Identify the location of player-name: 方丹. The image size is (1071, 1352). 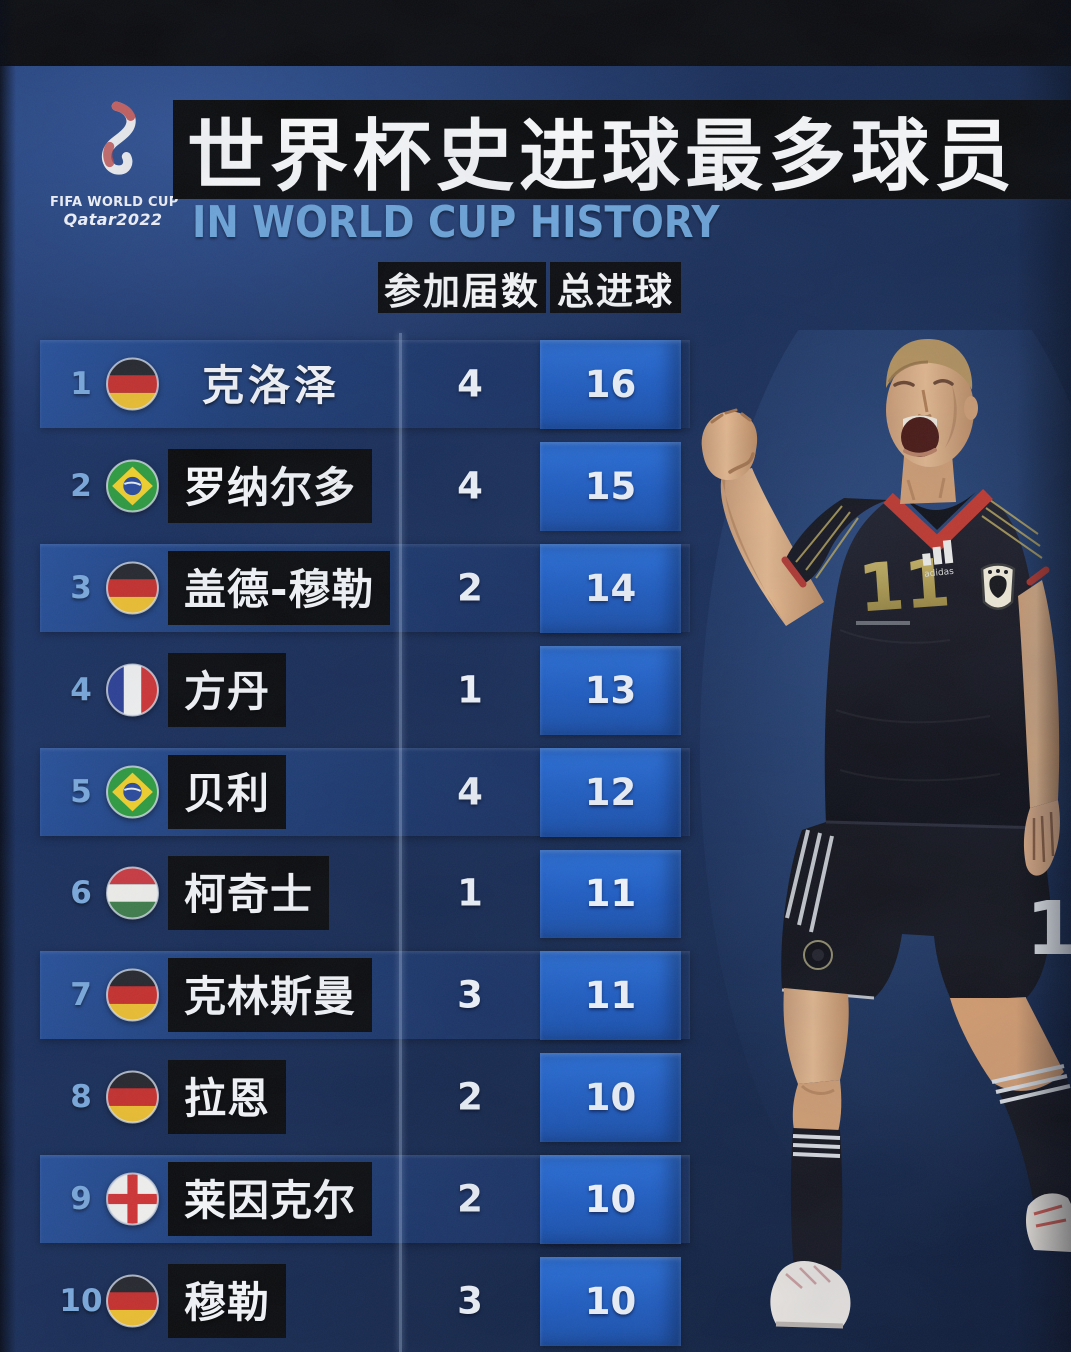
(227, 689).